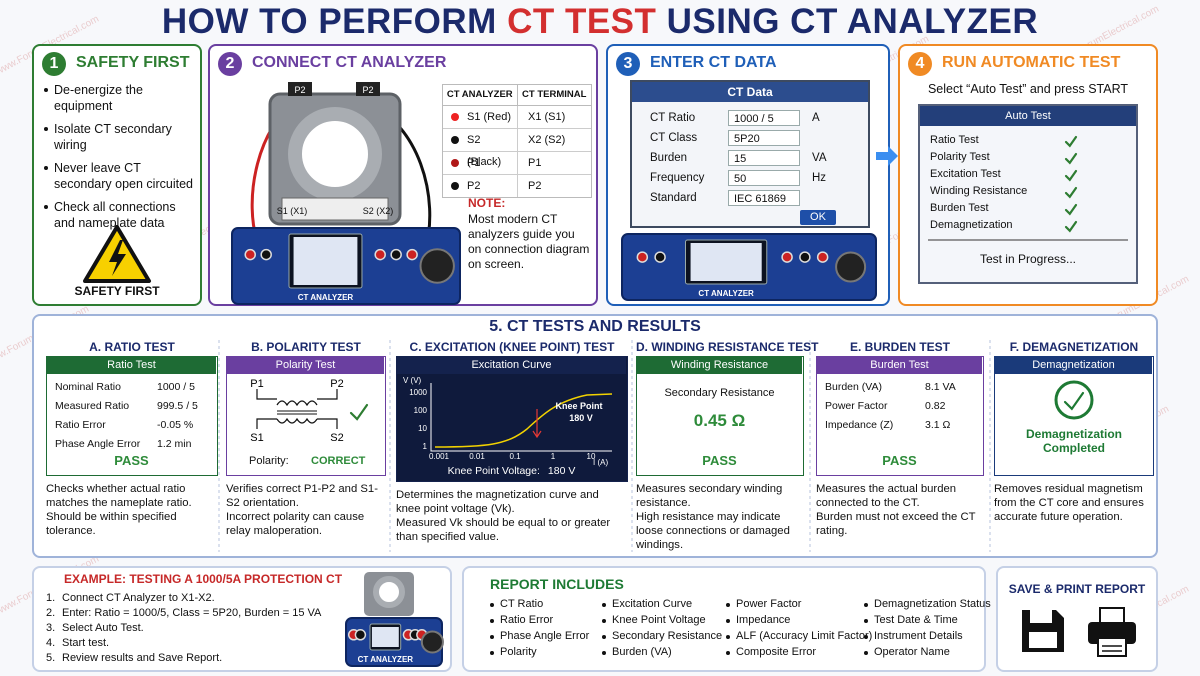 Image resolution: width=1200 pixels, height=676 pixels. I want to click on test-item: Demagnetization, so click(971, 225).